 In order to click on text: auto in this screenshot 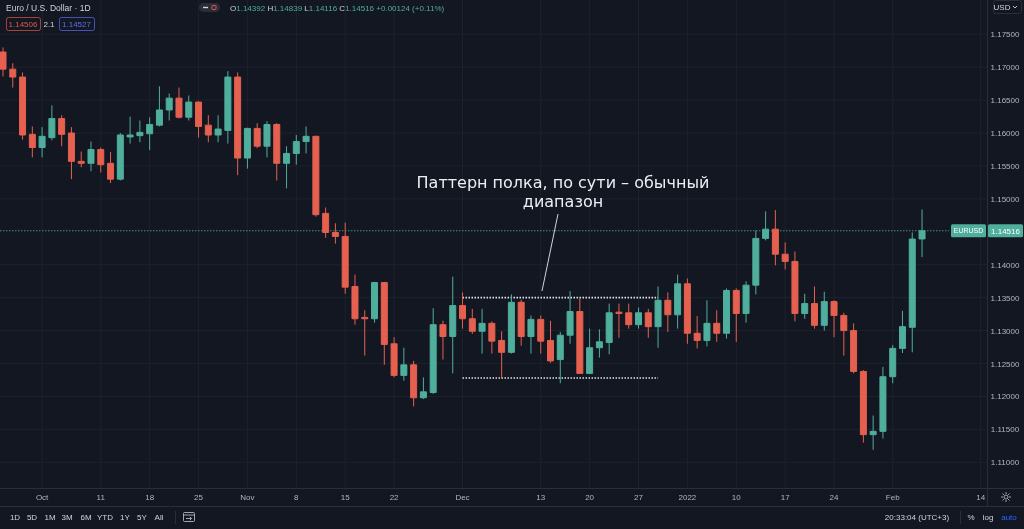, I will do `click(1009, 517)`.